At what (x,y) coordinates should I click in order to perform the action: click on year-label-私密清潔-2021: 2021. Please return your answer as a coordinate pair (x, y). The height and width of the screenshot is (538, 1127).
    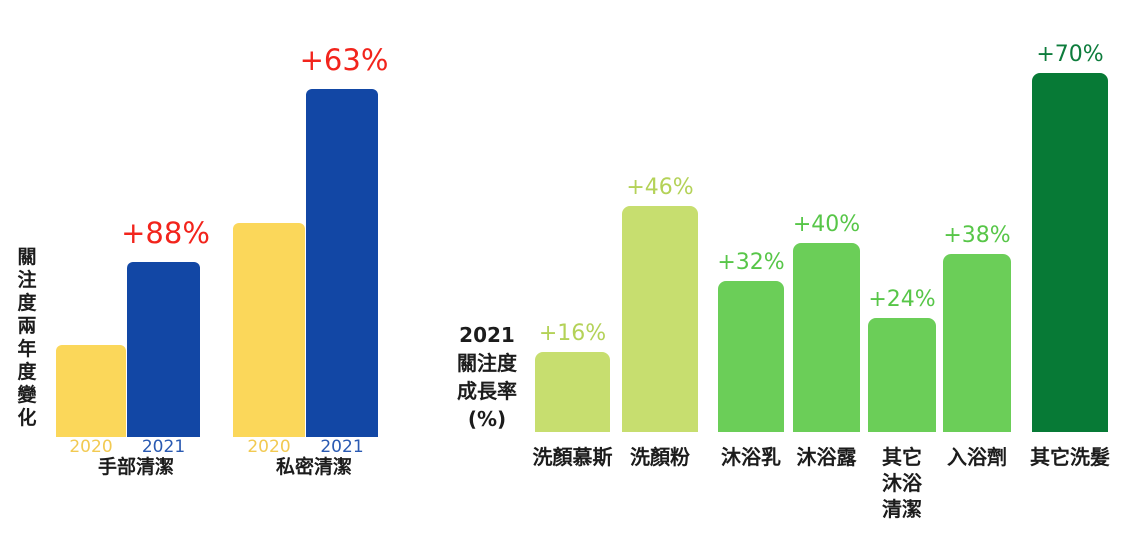
    Looking at the image, I should click on (342, 447).